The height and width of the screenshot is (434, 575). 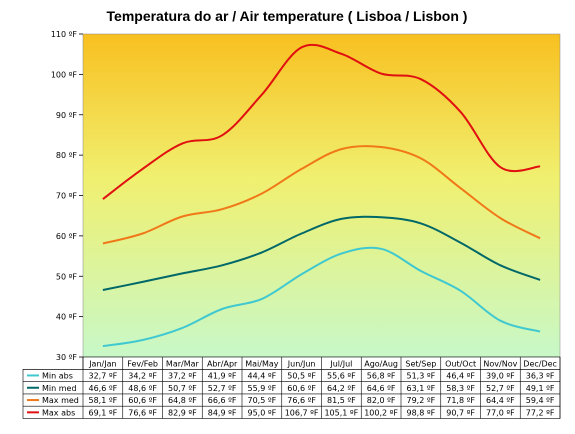 What do you see at coordinates (262, 388) in the screenshot?
I see `table-cell: 55,9 ºF` at bounding box center [262, 388].